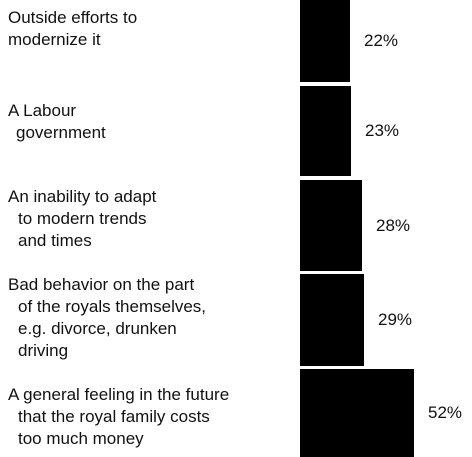 This screenshot has height=457, width=472. Describe the element at coordinates (393, 225) in the screenshot. I see `data-label-3: 28%` at that location.